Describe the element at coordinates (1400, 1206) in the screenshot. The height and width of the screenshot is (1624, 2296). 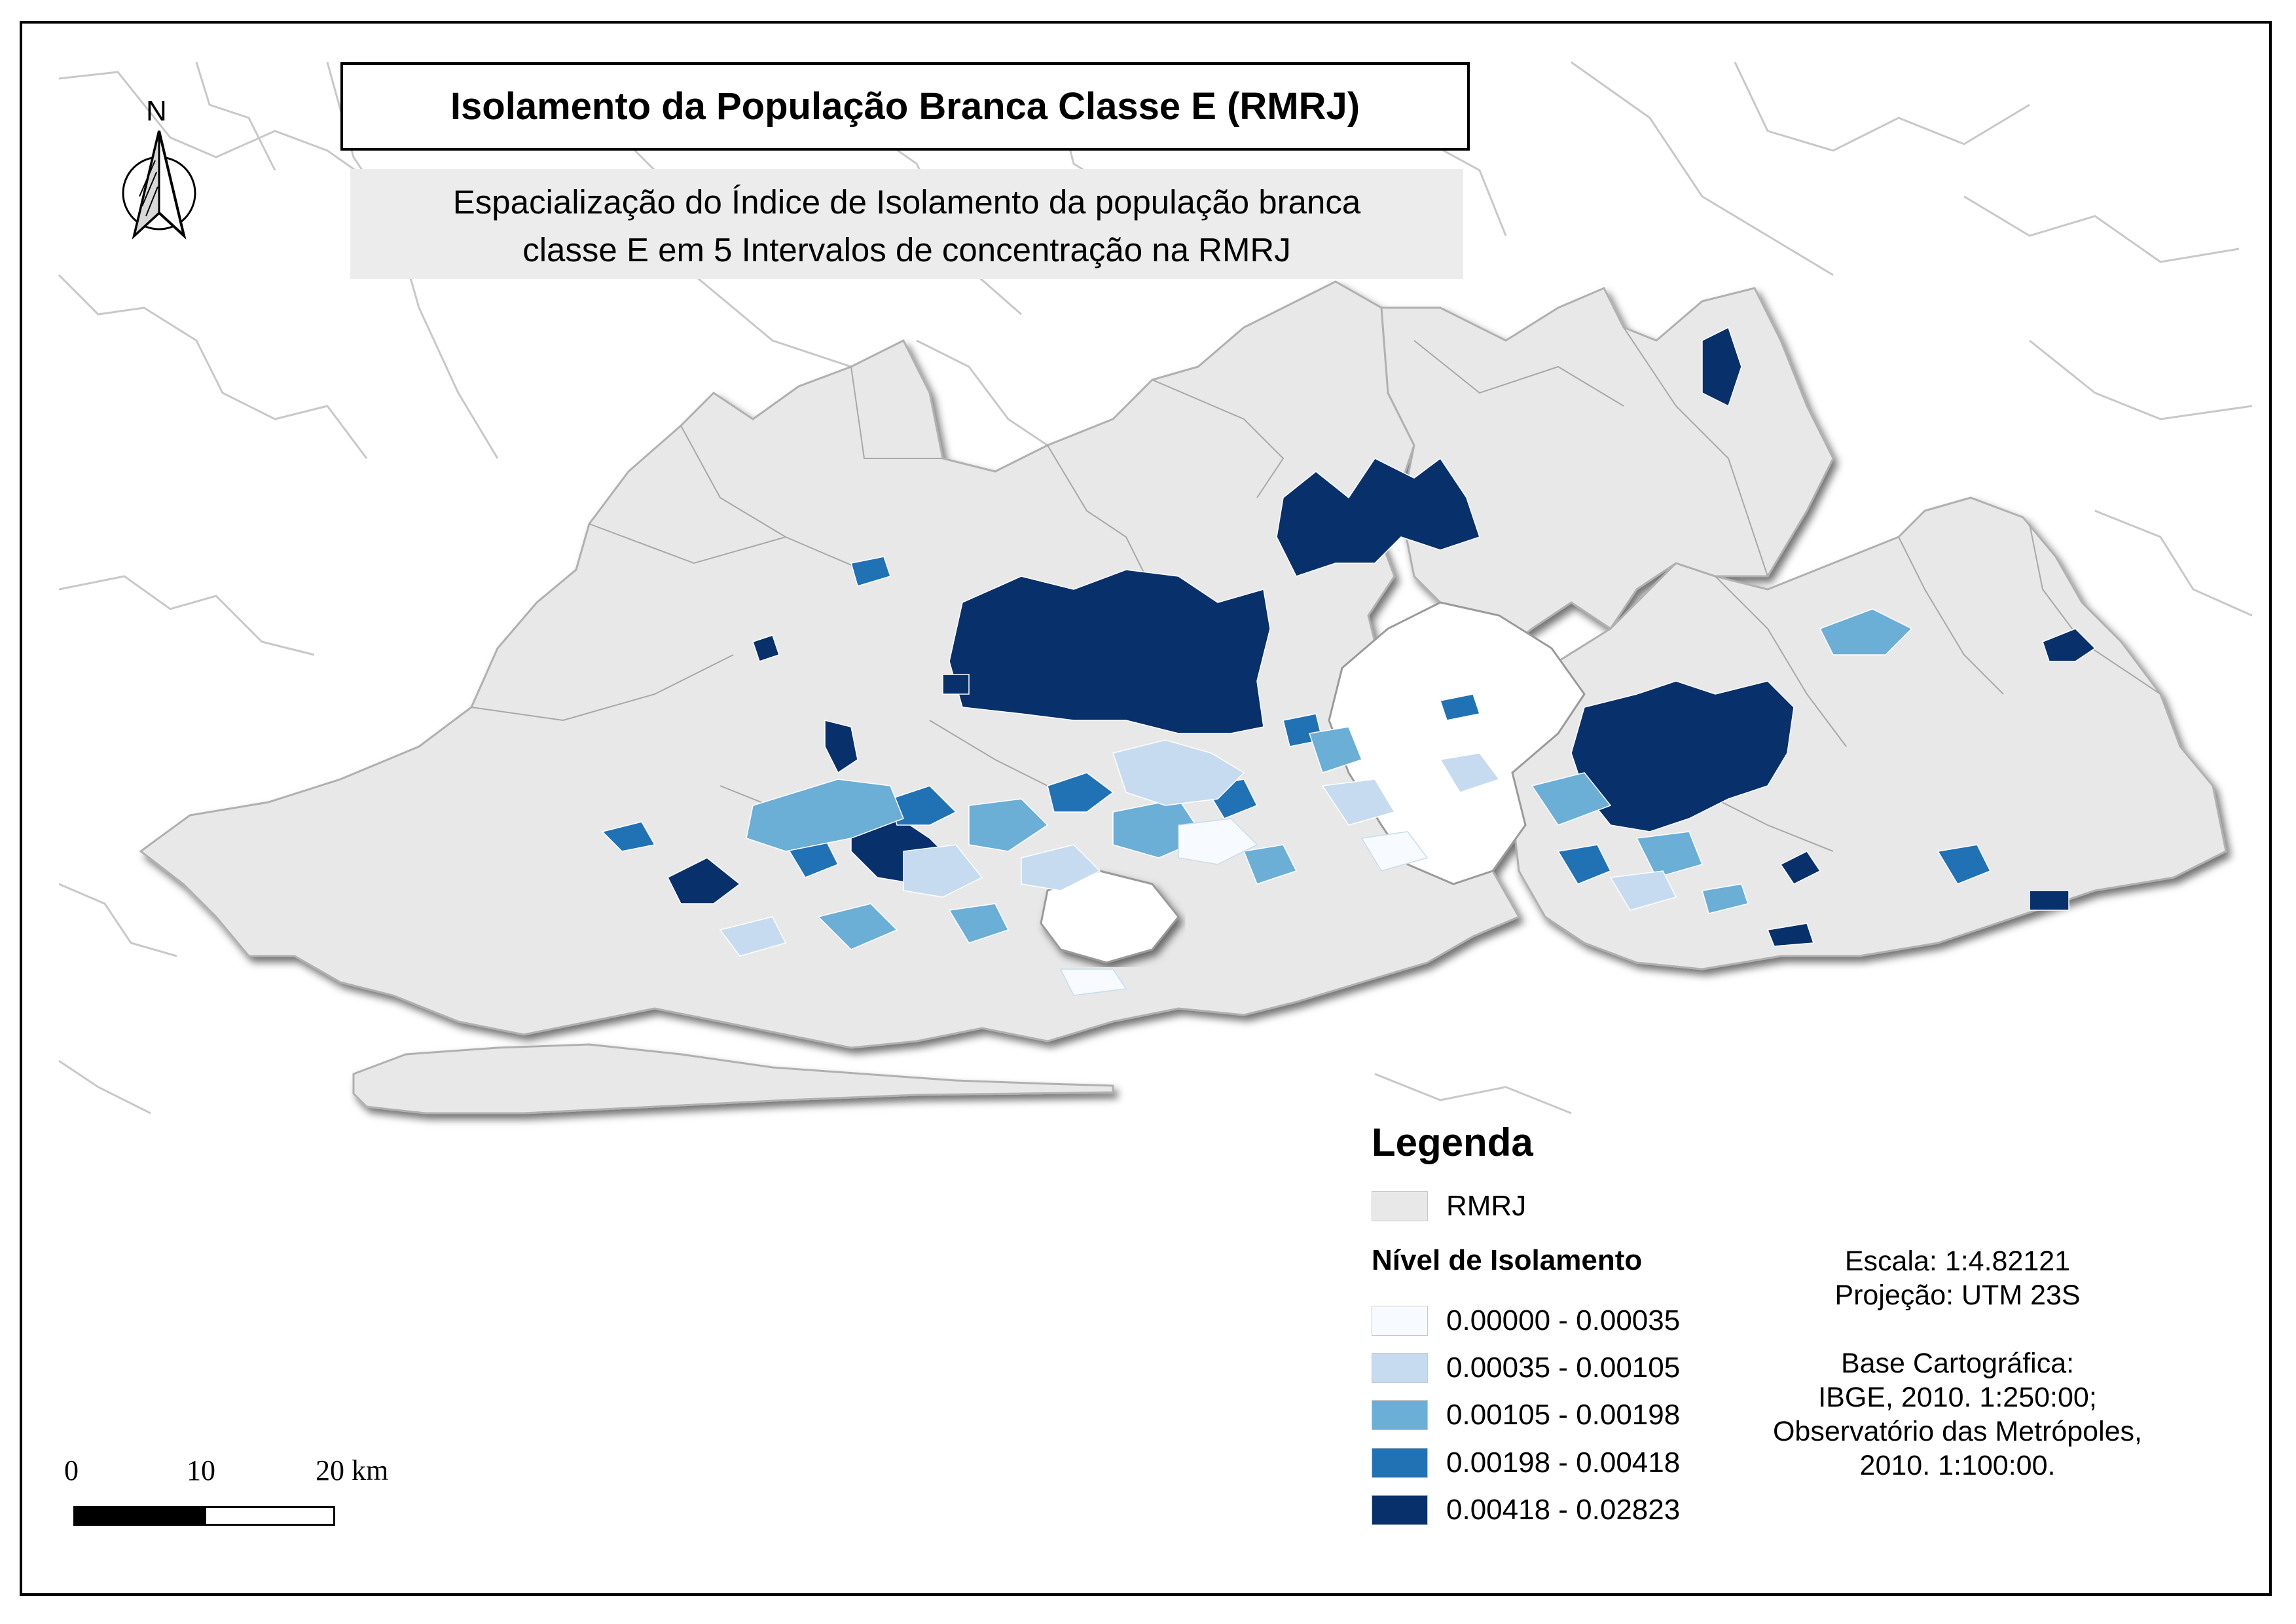
I see `legend-swatch-rmrj` at that location.